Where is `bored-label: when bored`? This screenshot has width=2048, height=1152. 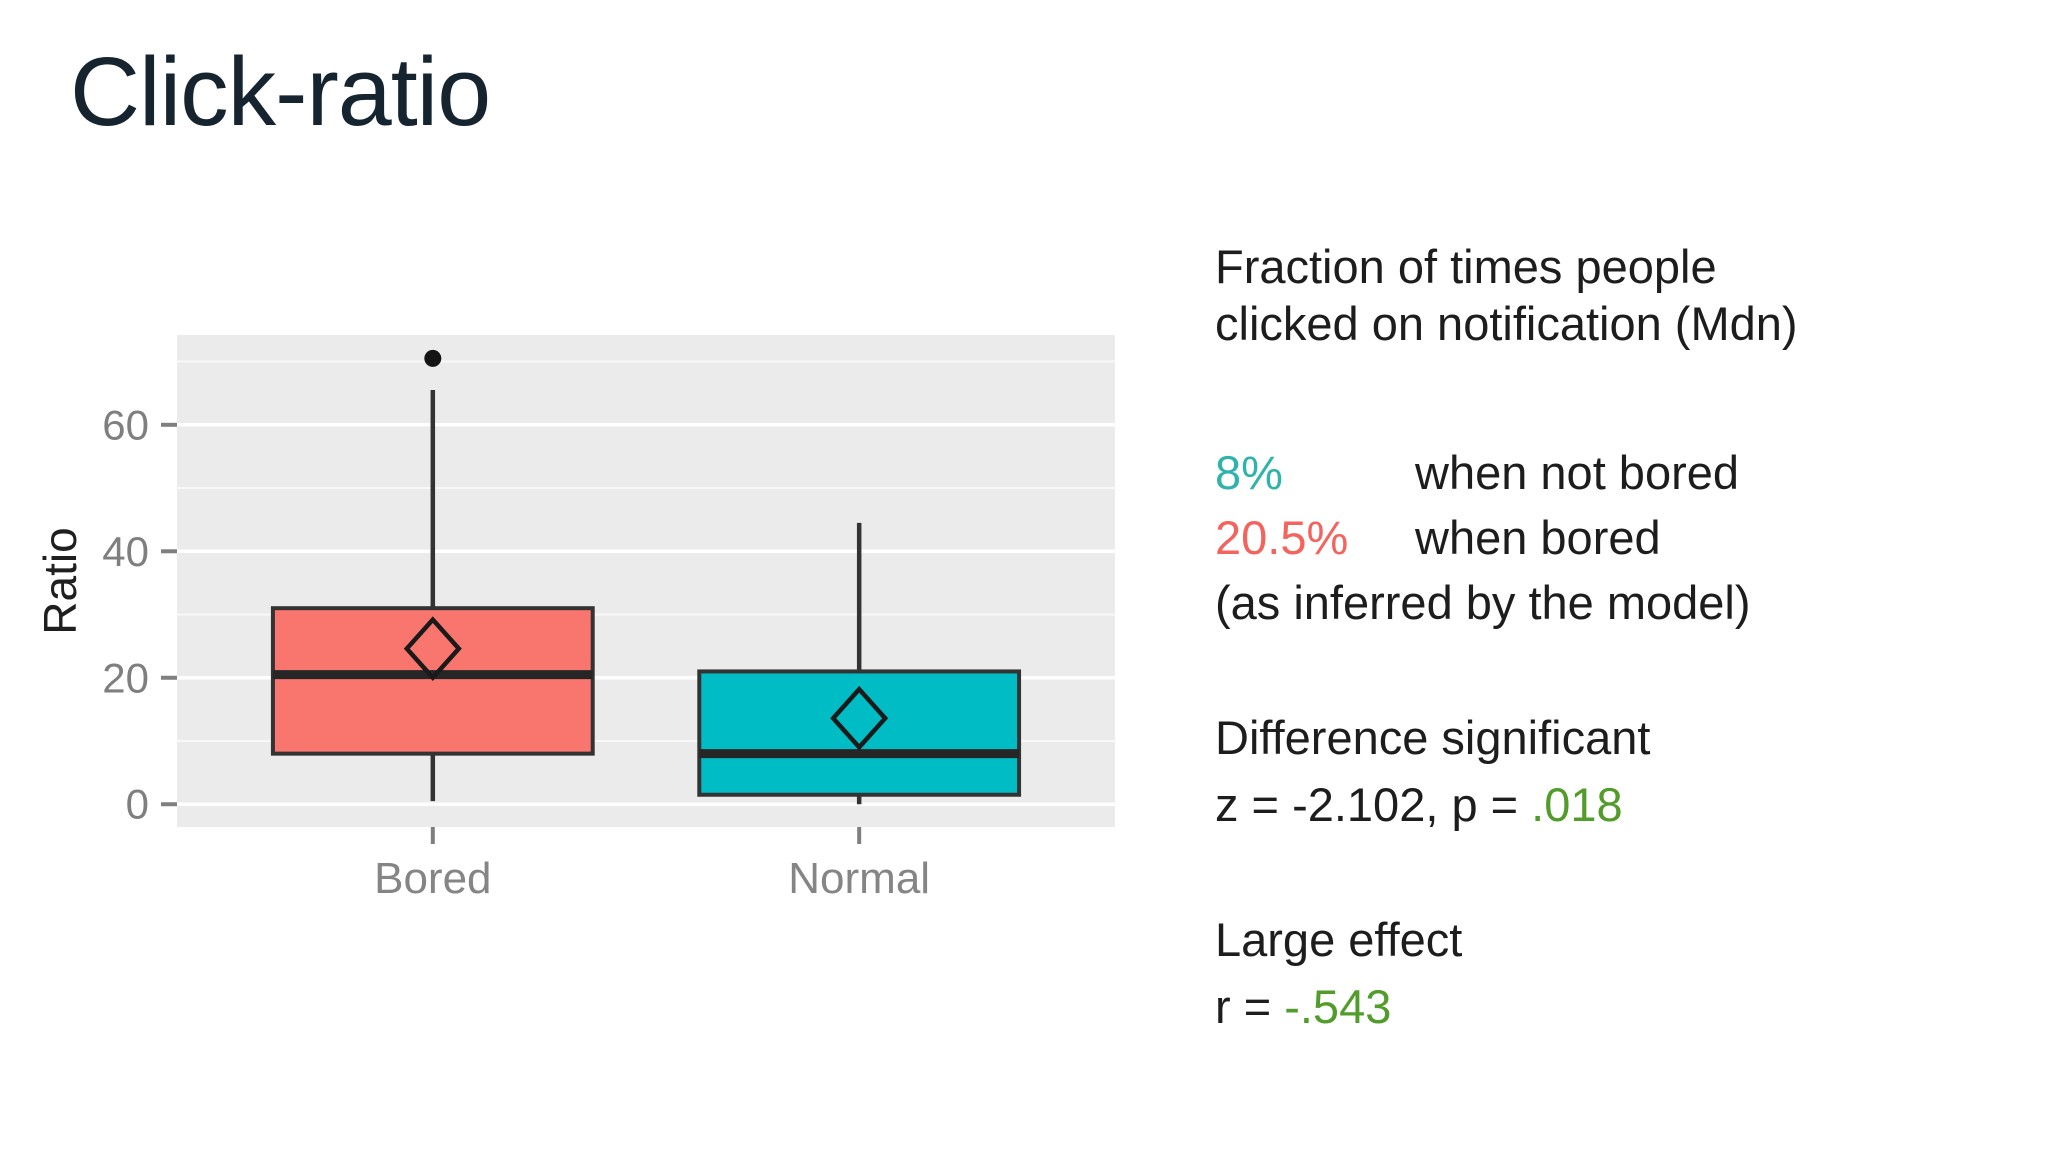 bored-label: when bored is located at coordinates (1538, 537).